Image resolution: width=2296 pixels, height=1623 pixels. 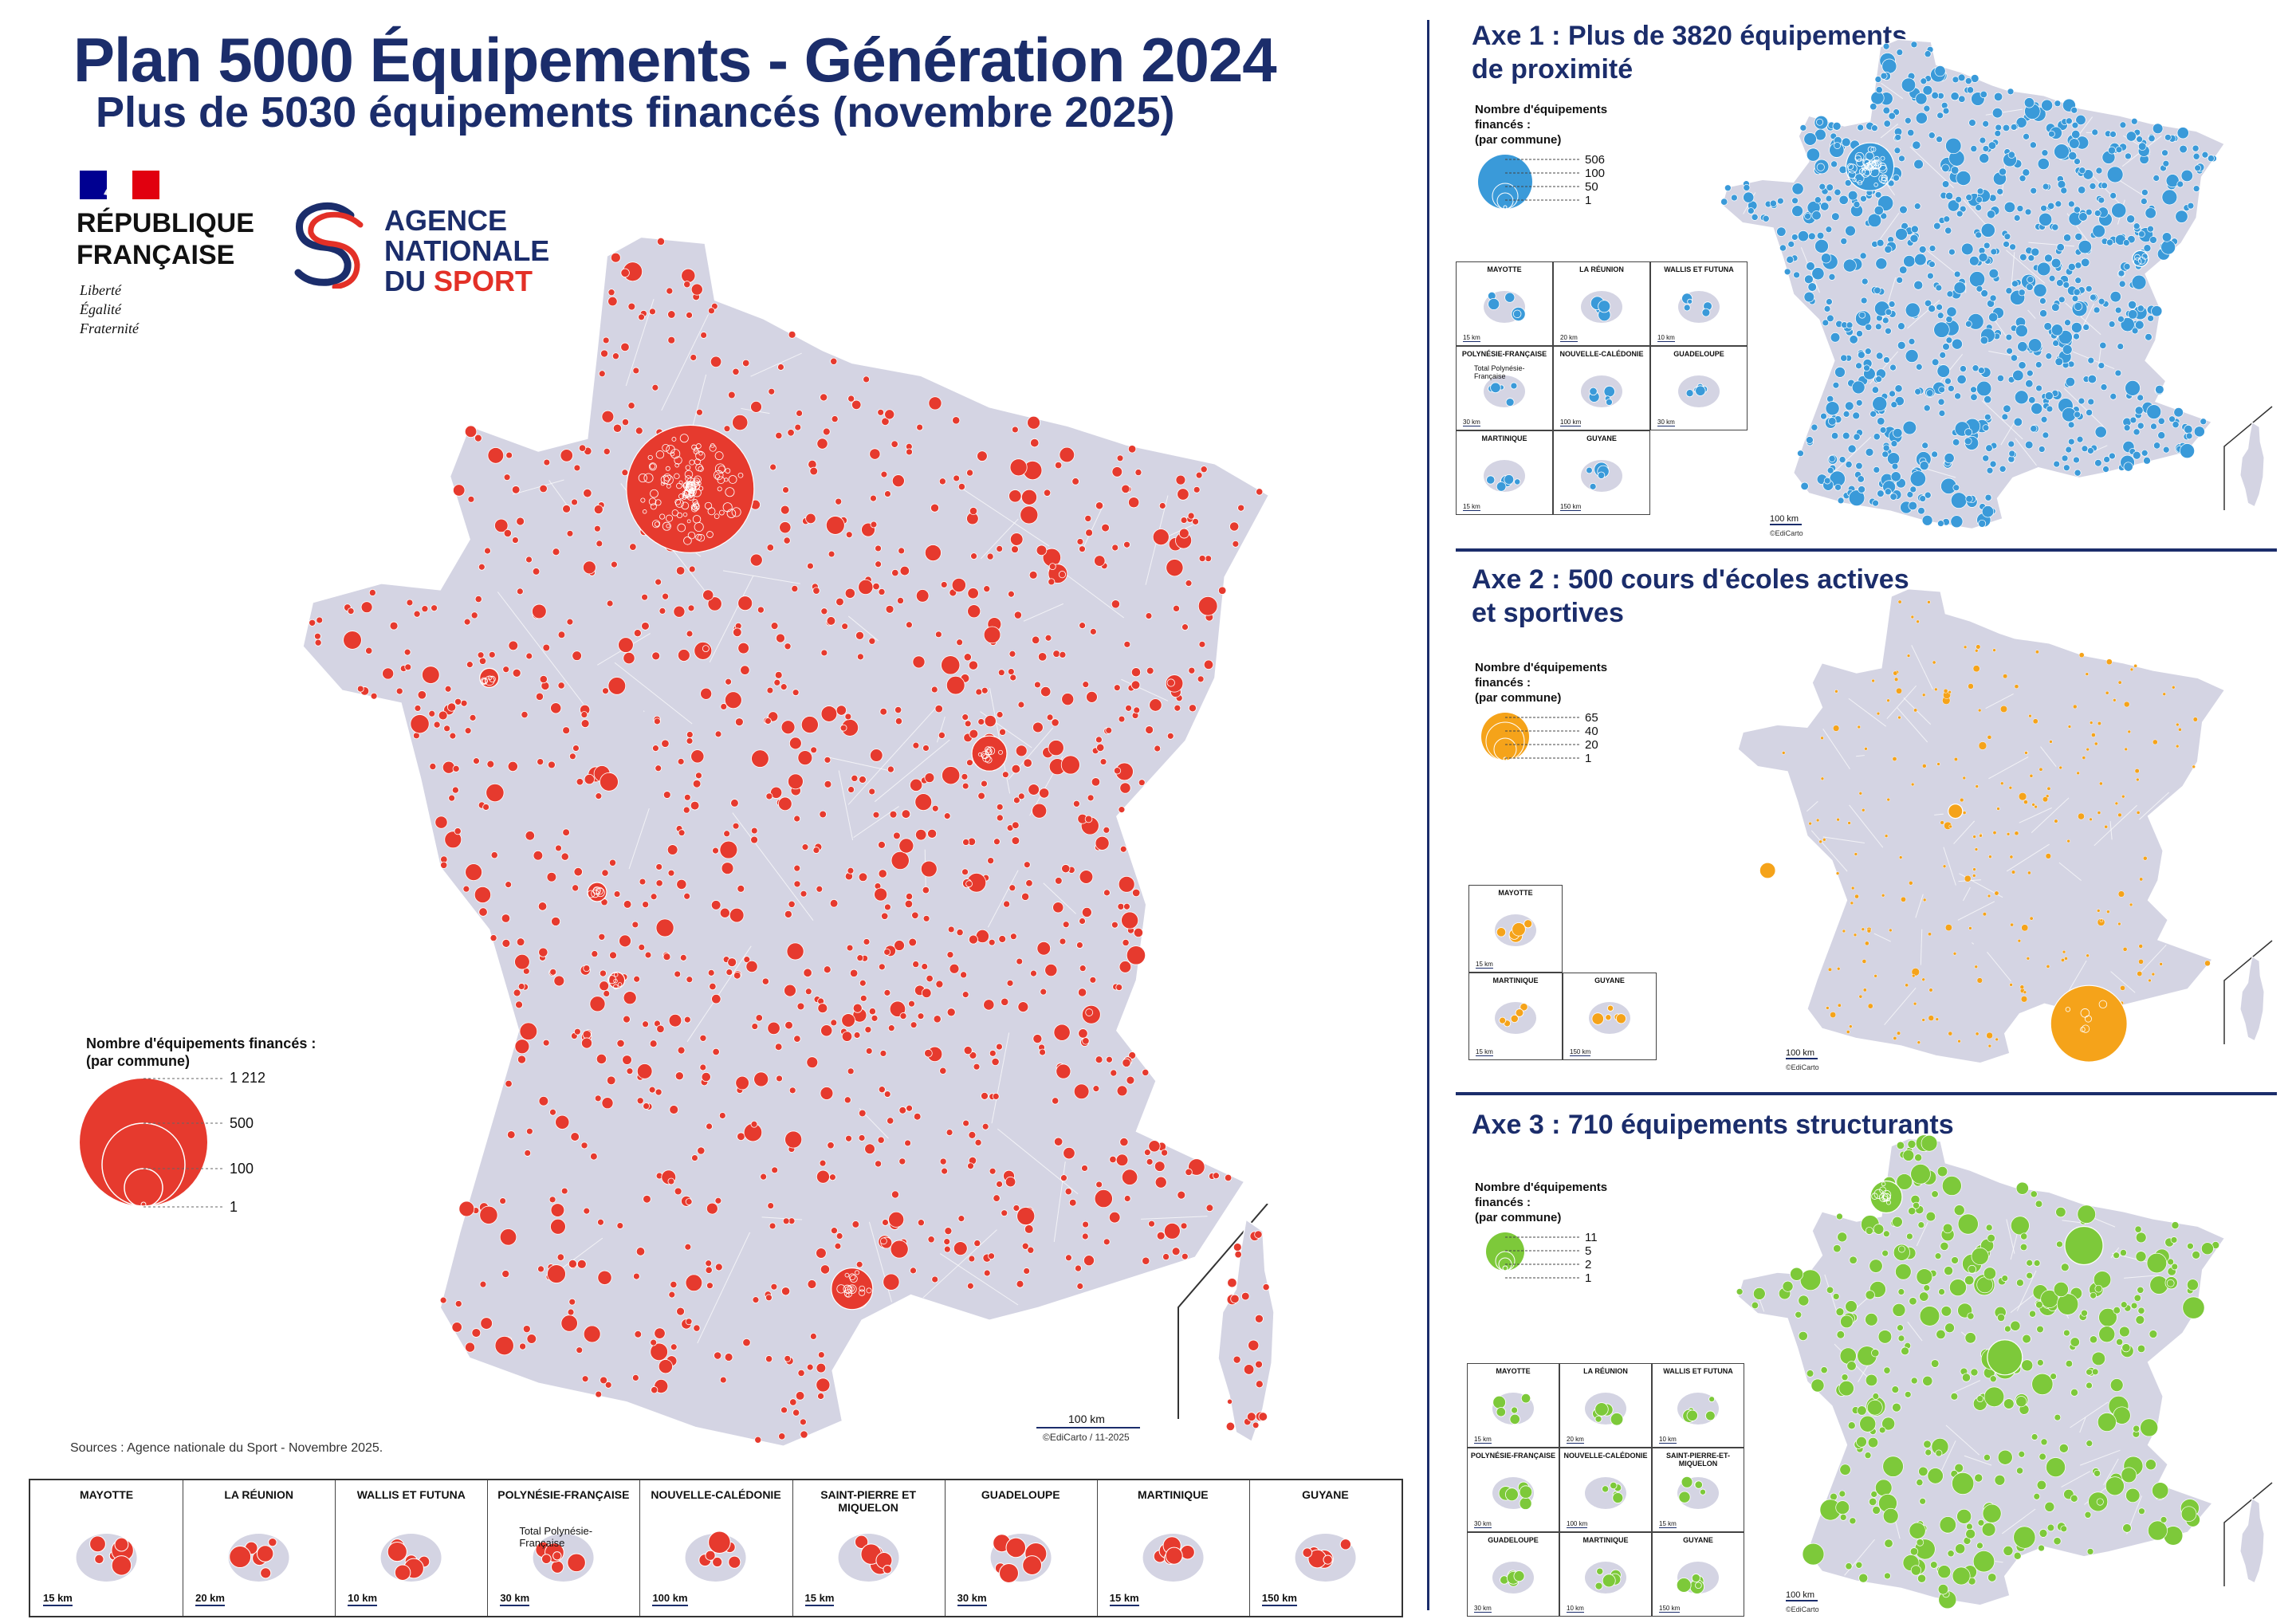 What do you see at coordinates (1580, 1052) in the screenshot?
I see `inset-scale: 150 km` at bounding box center [1580, 1052].